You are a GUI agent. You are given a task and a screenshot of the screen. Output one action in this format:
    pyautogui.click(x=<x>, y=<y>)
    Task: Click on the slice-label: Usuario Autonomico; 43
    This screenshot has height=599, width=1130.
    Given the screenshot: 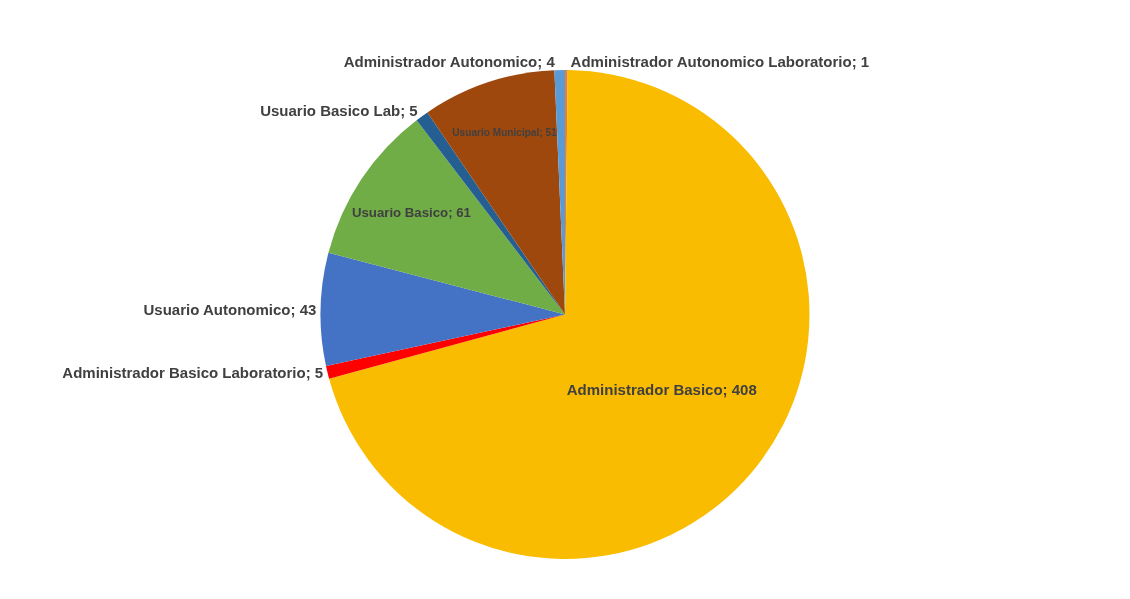 What is the action you would take?
    pyautogui.click(x=230, y=309)
    